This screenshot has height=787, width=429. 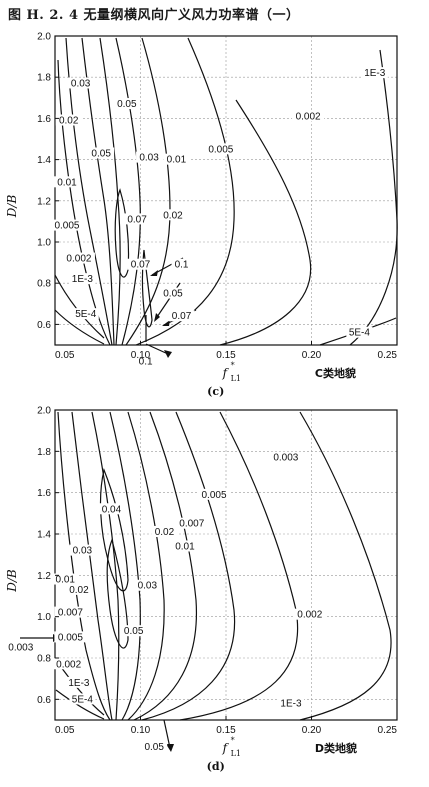 I want to click on x-tick-label: 0.05, so click(x=65, y=355).